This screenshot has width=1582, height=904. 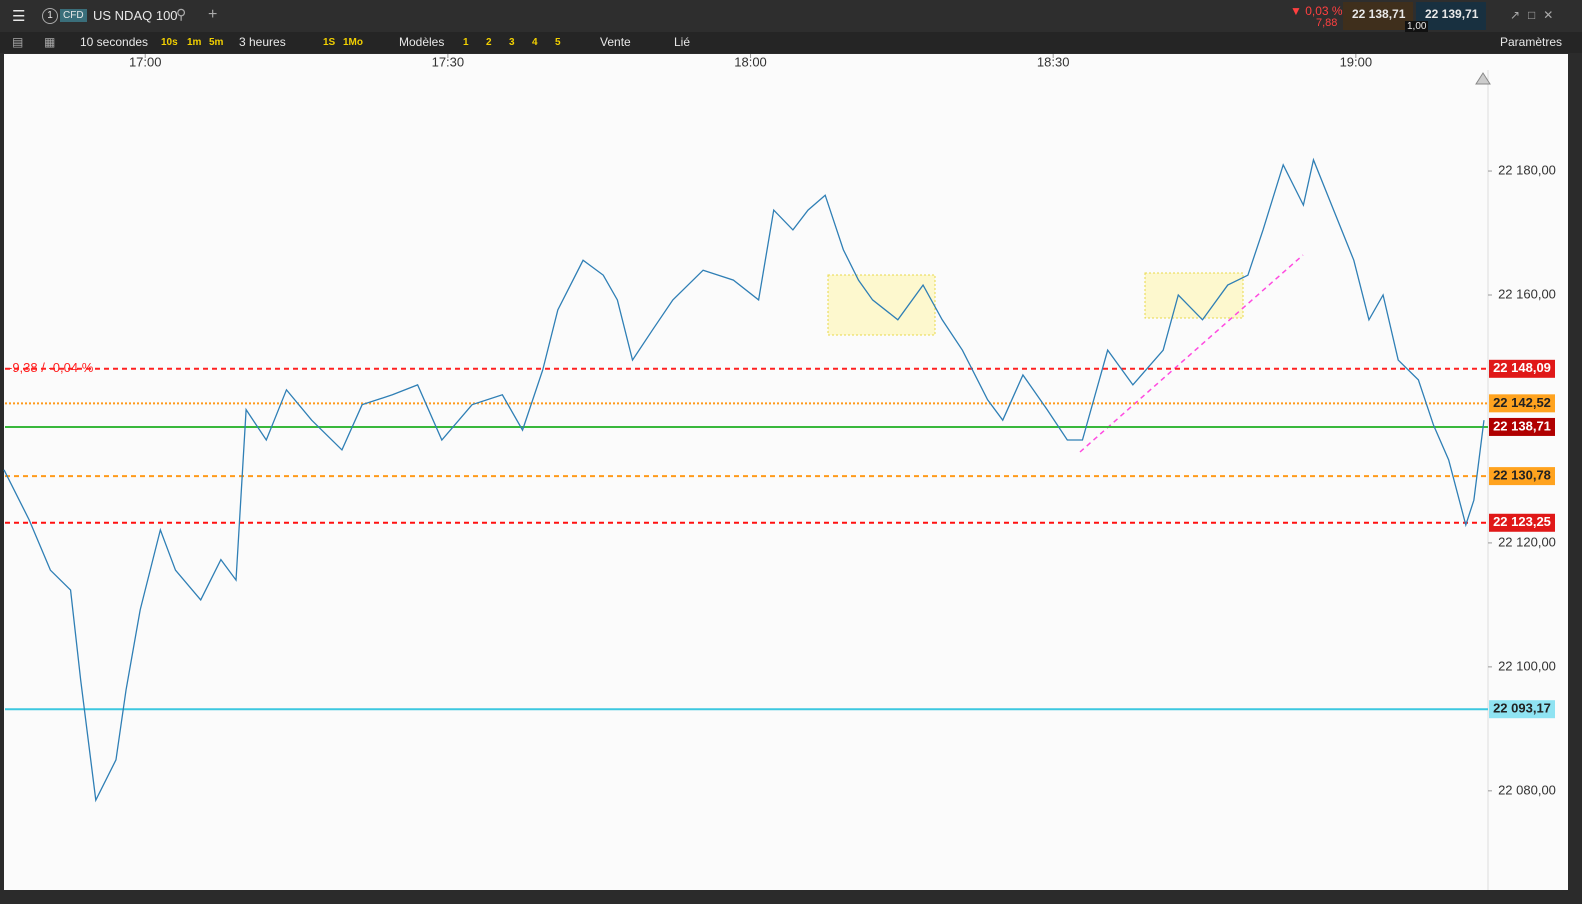 What do you see at coordinates (145, 61) in the screenshot?
I see `x-tick-label: 17:00` at bounding box center [145, 61].